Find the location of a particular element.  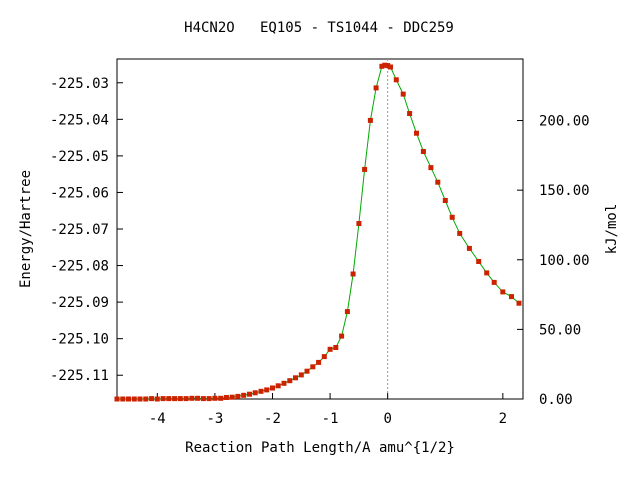

y-tick-label: -225.03 is located at coordinates (79, 84).